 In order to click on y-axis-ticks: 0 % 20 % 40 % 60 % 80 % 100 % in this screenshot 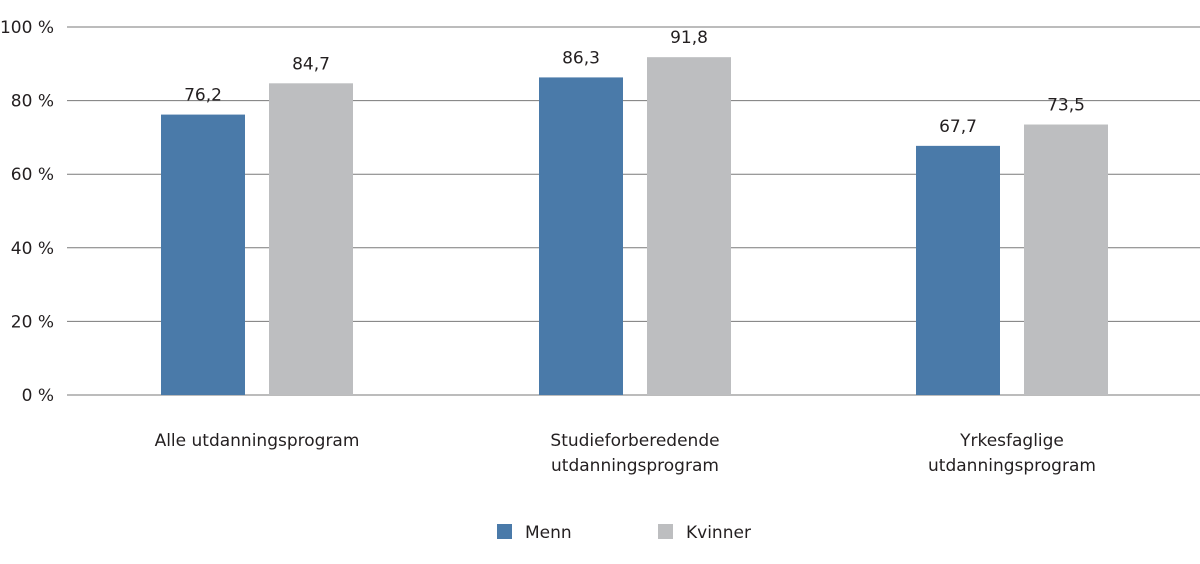, I will do `click(27, 212)`.